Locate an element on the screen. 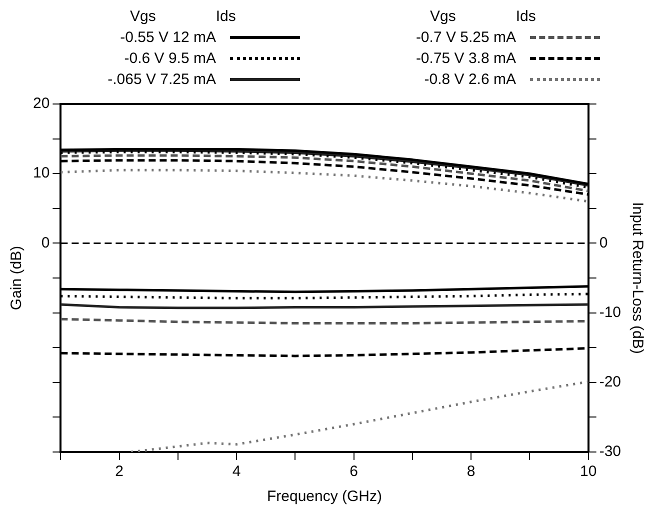 The height and width of the screenshot is (514, 654). y-tick-label: 0 is located at coordinates (45, 243).